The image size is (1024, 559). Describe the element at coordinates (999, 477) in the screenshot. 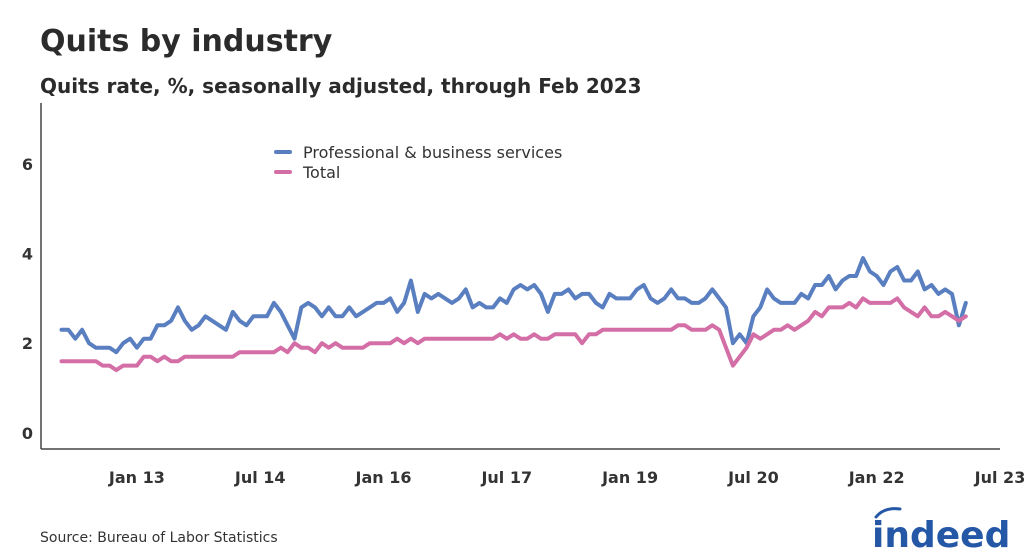

I see `x-tick-label: Jul 23` at that location.